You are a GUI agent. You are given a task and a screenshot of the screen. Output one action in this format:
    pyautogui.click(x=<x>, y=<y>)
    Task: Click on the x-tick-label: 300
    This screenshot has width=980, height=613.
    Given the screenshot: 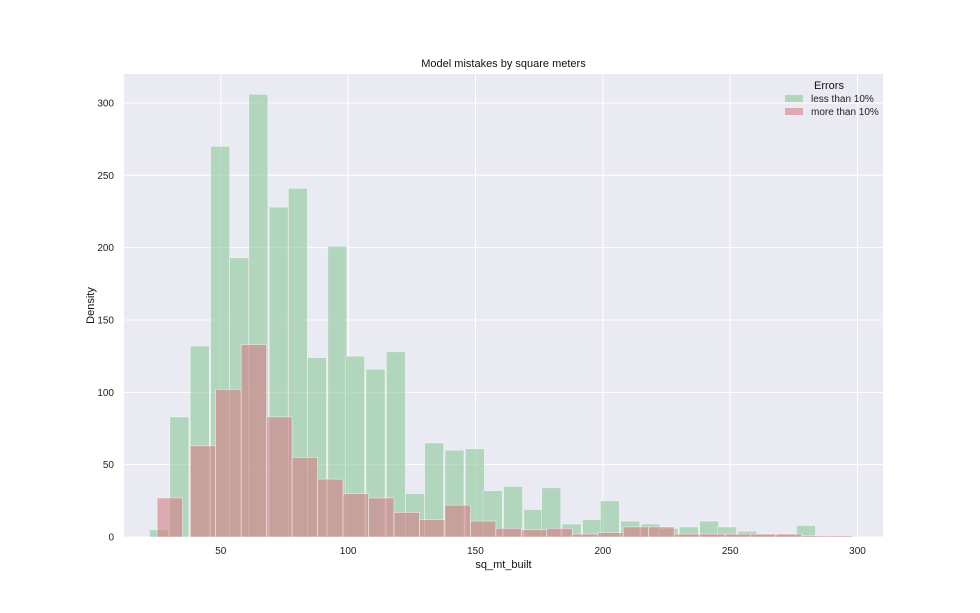 What is the action you would take?
    pyautogui.click(x=857, y=551)
    